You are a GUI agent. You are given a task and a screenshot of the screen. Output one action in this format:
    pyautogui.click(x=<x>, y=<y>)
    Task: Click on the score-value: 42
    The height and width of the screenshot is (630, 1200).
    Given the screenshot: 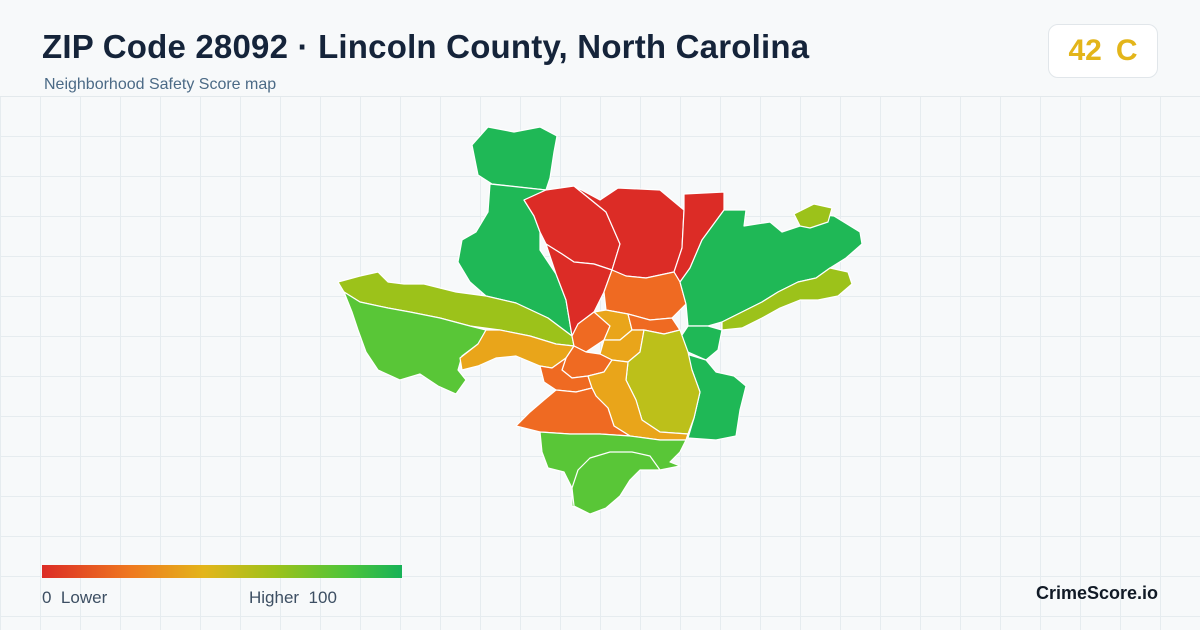 What is the action you would take?
    pyautogui.click(x=1085, y=50)
    